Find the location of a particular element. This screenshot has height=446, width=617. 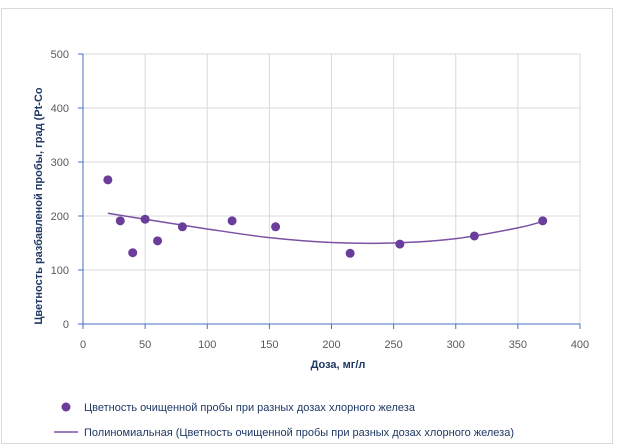

legend-marker-series is located at coordinates (66, 407).